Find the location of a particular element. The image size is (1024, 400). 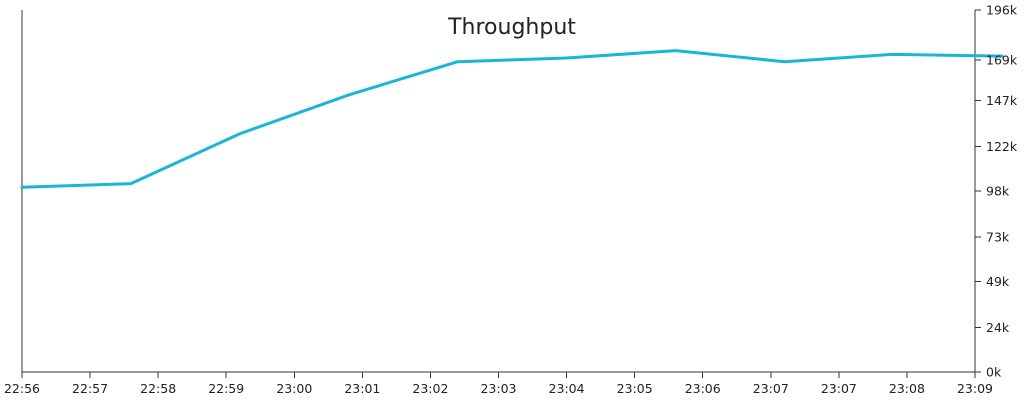

y-ticks-layer: 0k 24k 49k 73k 98k 122k 147k 169k 196k is located at coordinates (996, 191).